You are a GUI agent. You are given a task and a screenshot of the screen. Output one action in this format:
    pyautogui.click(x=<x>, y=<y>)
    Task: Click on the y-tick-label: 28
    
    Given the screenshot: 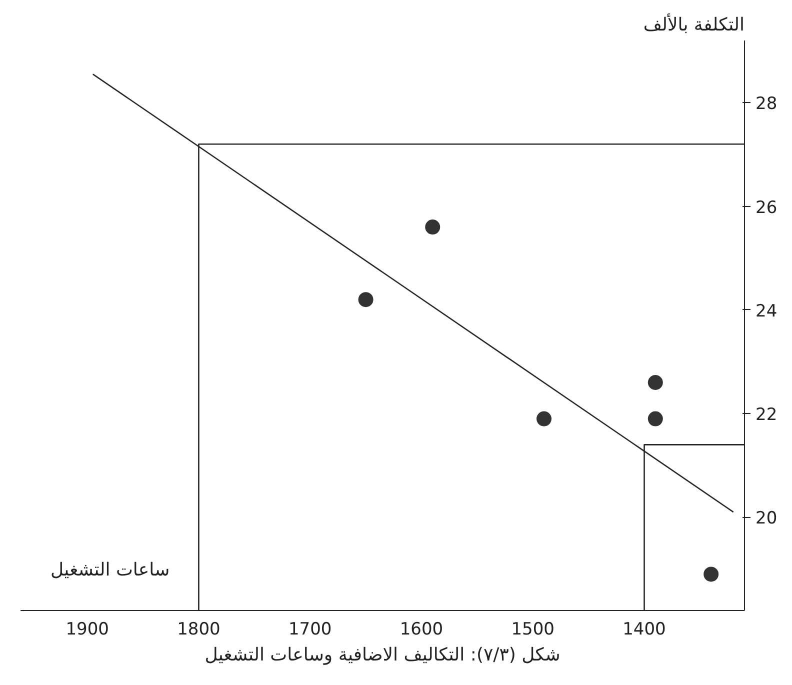 What is the action you would take?
    pyautogui.click(x=767, y=104)
    